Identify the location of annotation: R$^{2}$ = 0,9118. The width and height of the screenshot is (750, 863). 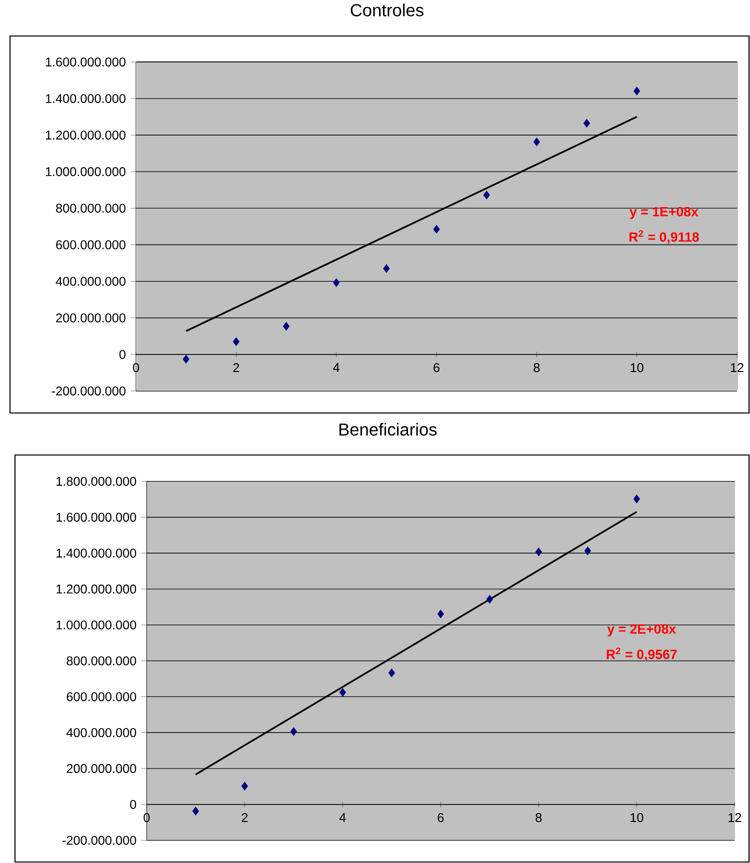
(664, 237).